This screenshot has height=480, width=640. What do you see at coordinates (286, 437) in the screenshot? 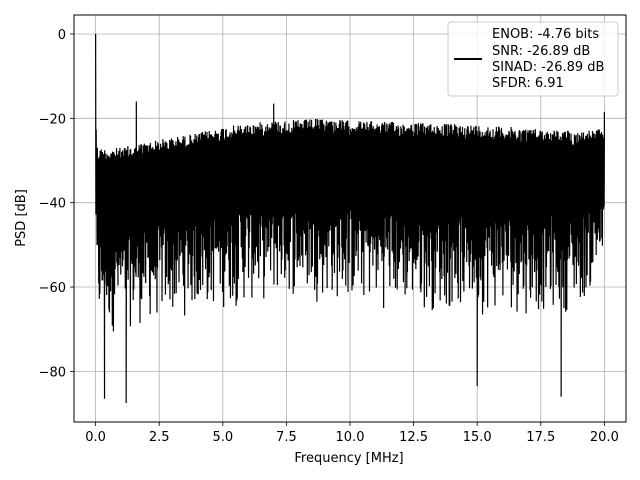
I see `x-tick-label: 7.5` at bounding box center [286, 437].